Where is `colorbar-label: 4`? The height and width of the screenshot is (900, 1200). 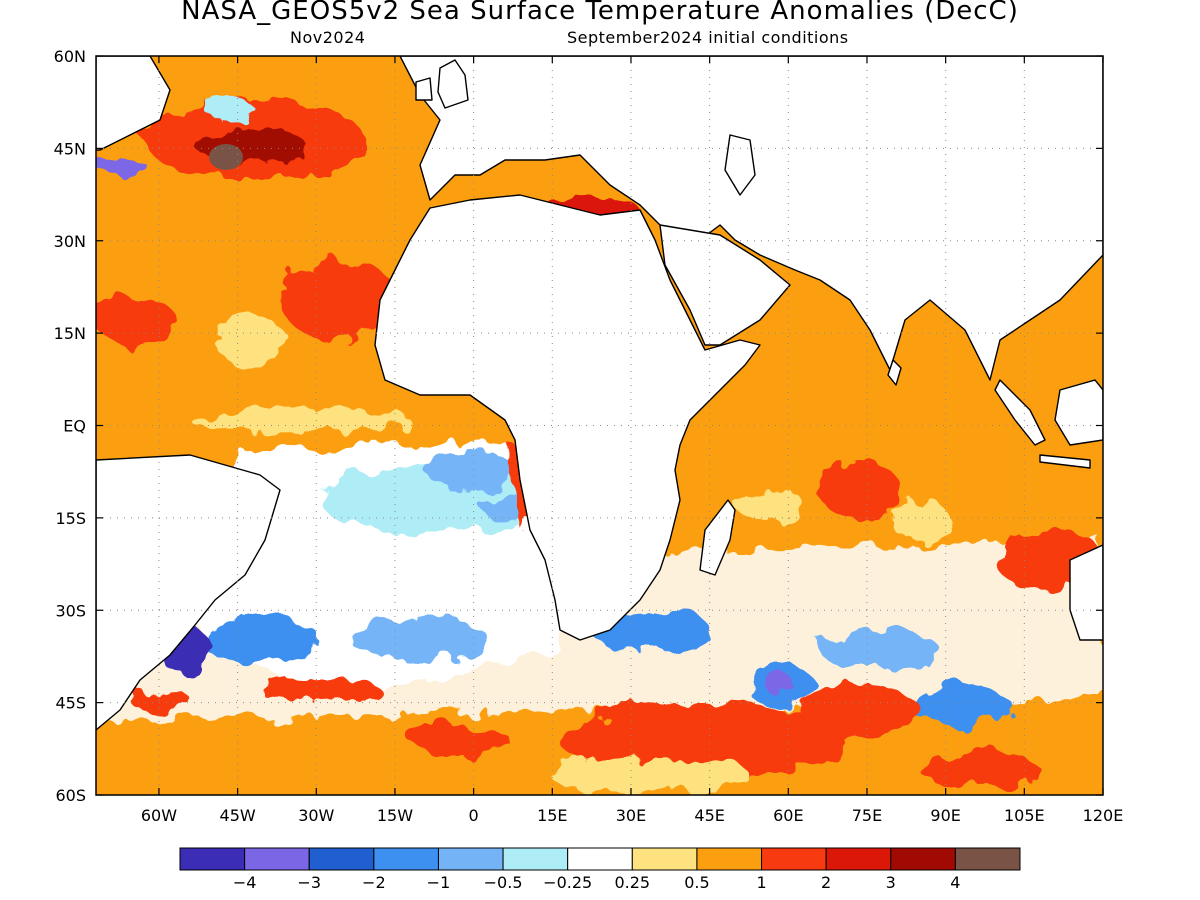
colorbar-label: 4 is located at coordinates (955, 882).